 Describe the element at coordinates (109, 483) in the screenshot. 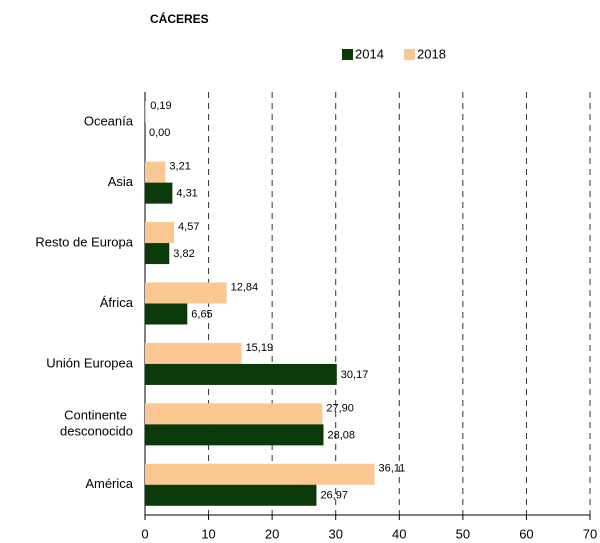

I see `y-tick-label: América` at that location.